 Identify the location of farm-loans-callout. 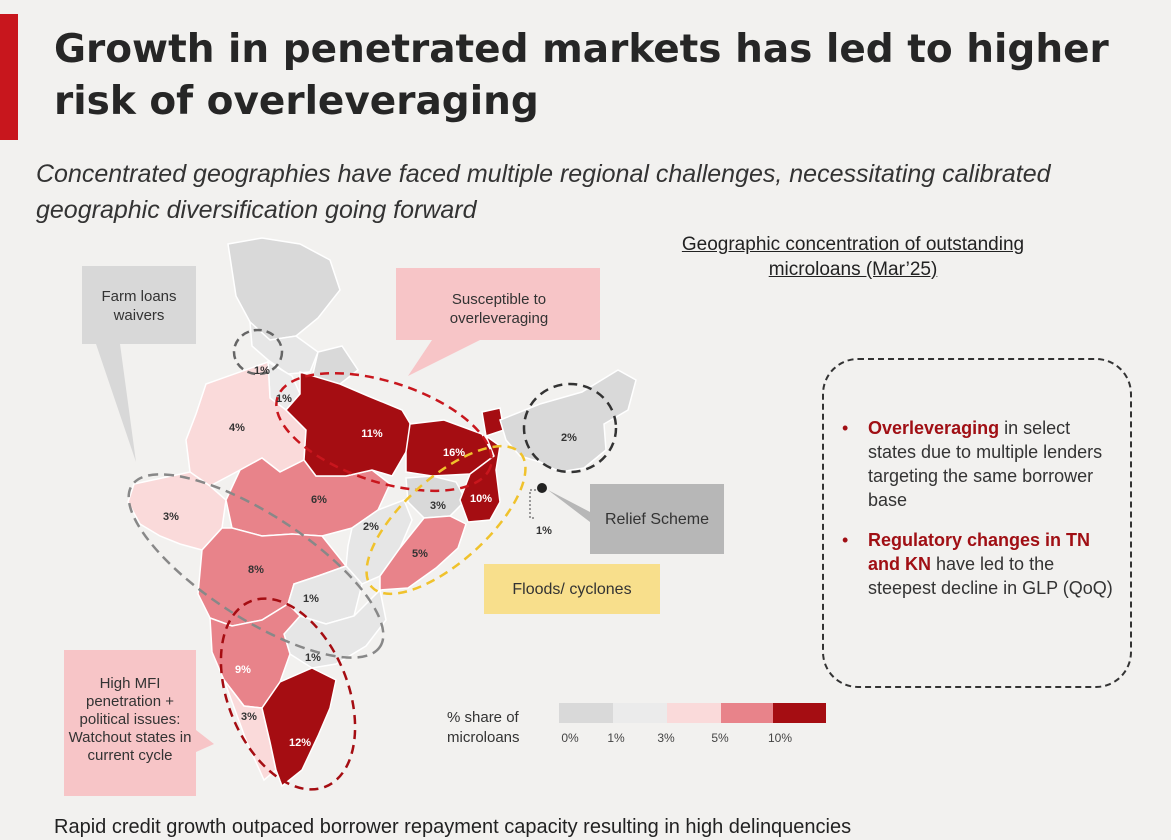
(139, 364).